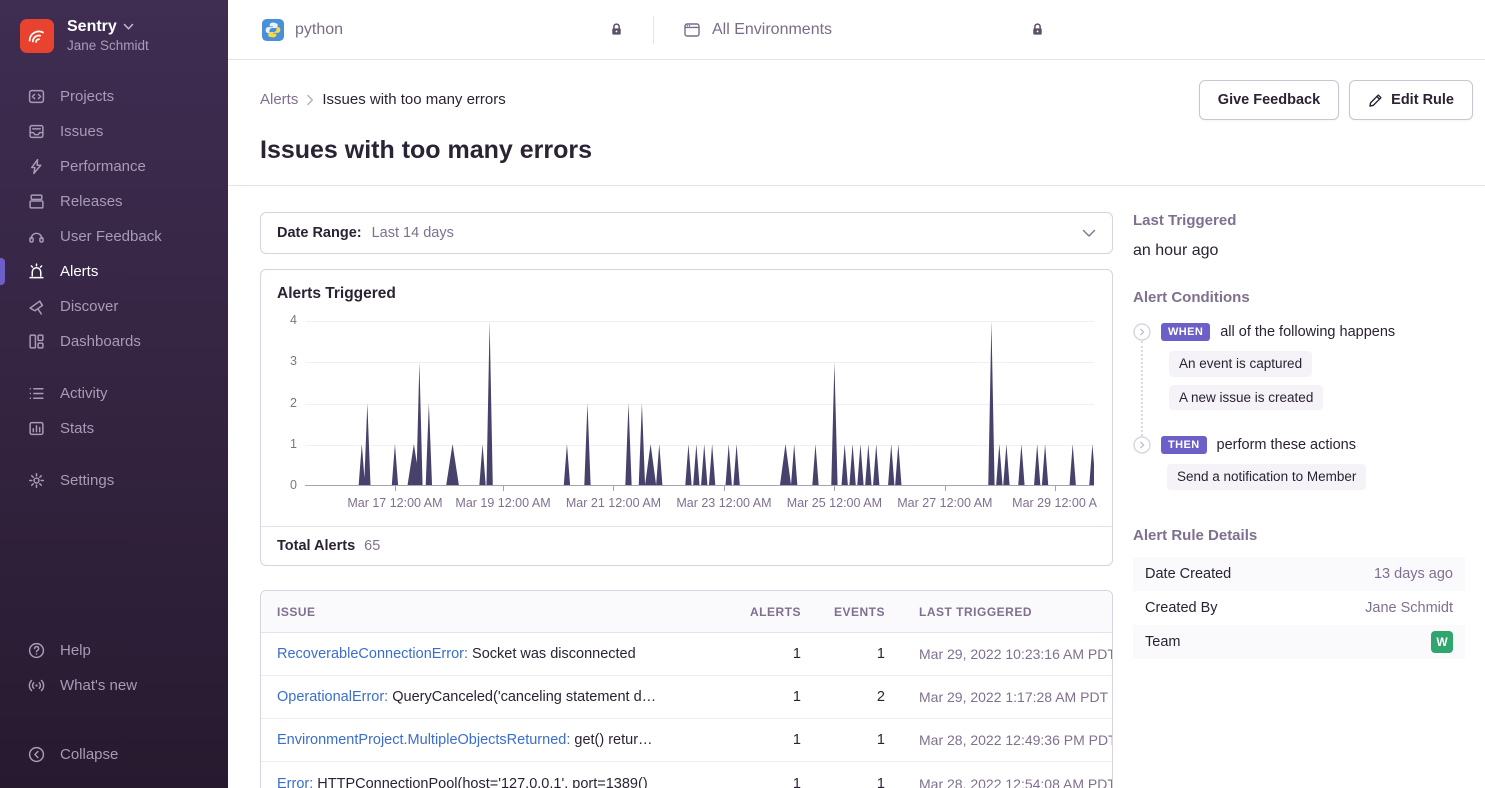  What do you see at coordinates (333, 697) in the screenshot?
I see `issue-link: OperationalError:` at bounding box center [333, 697].